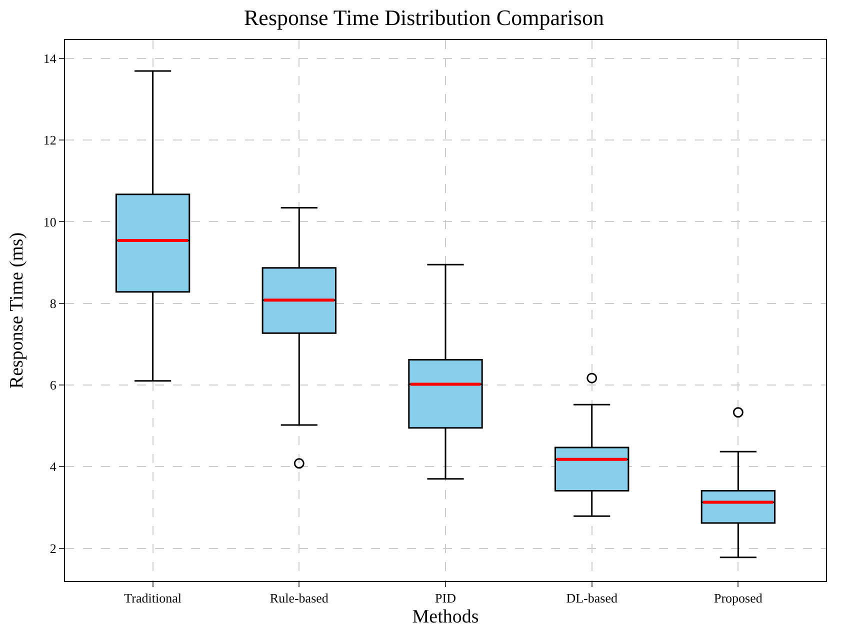  Describe the element at coordinates (49, 140) in the screenshot. I see `y-tick-label: 12` at that location.